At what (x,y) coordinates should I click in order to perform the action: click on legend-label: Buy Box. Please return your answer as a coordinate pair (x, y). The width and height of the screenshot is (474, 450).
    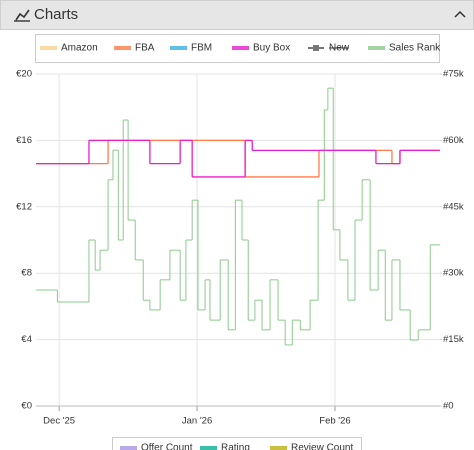
    Looking at the image, I should click on (271, 48).